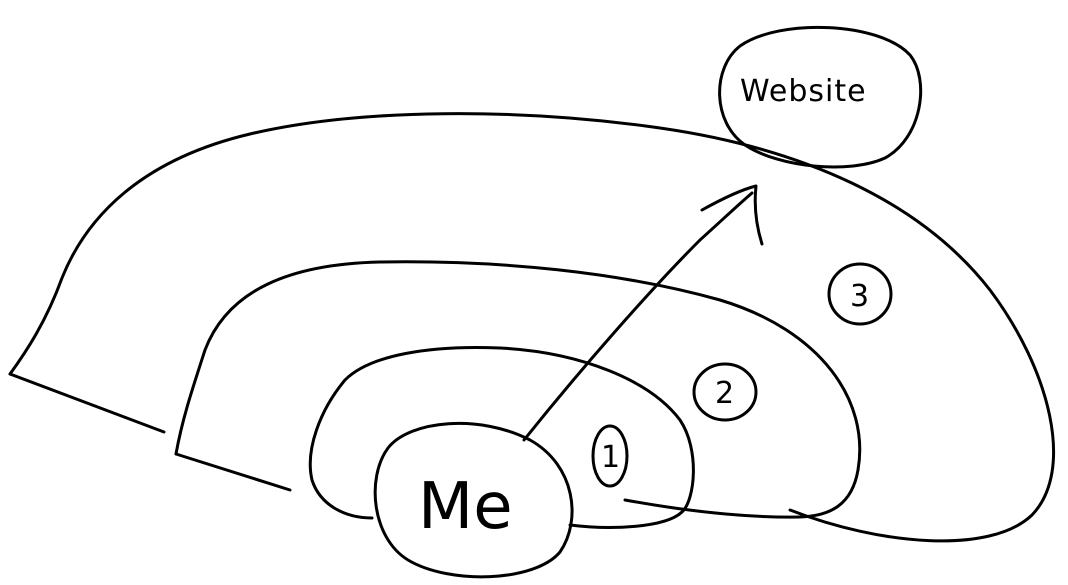 The image size is (1068, 585). What do you see at coordinates (638, 316) in the screenshot?
I see `arrow-shaft` at bounding box center [638, 316].